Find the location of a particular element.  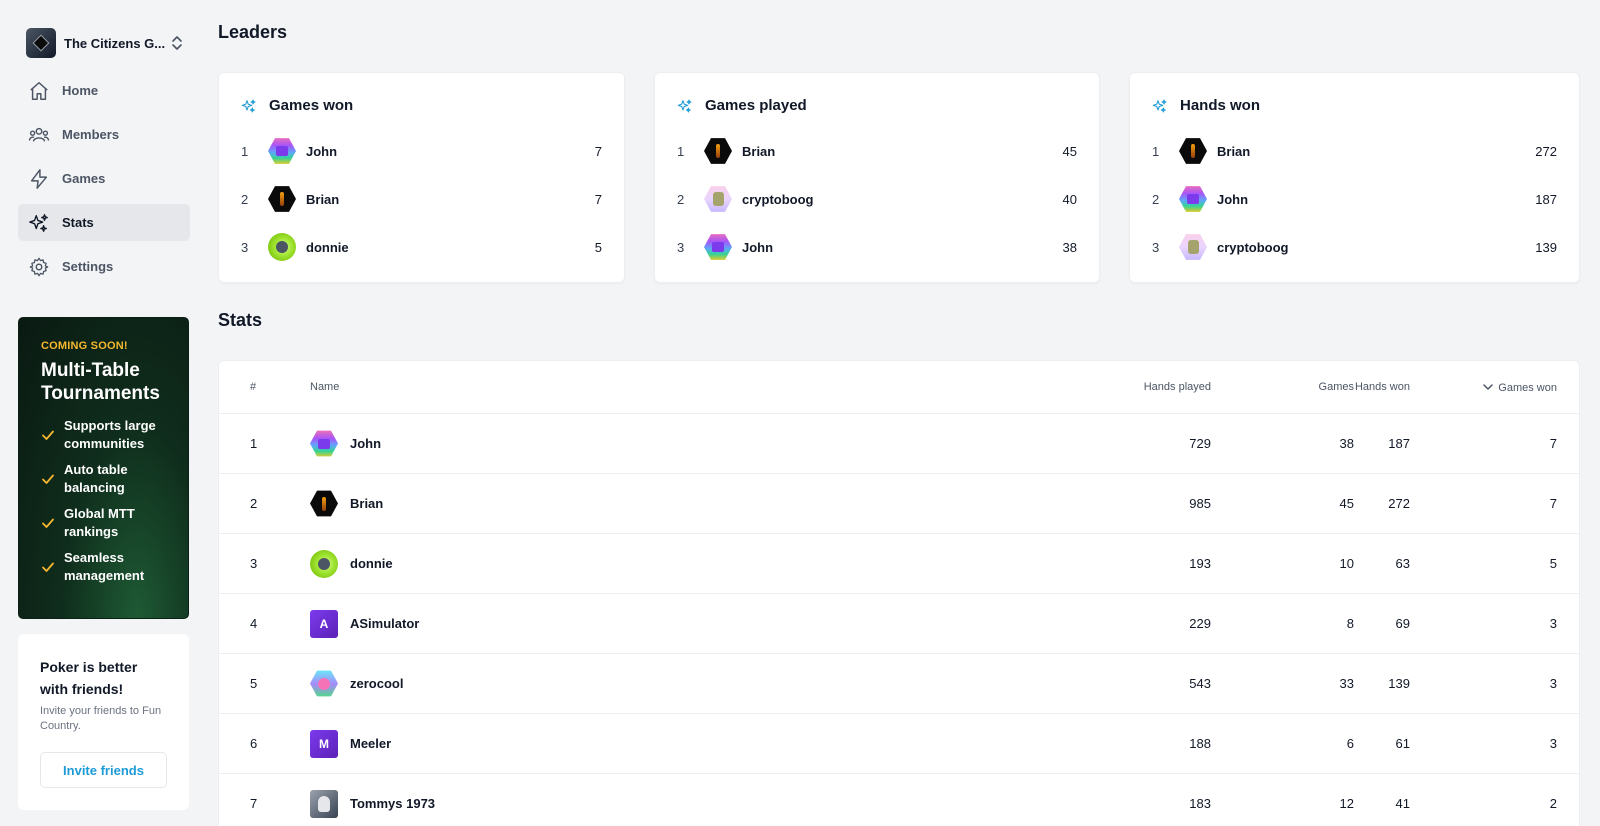

row-hands-won: 69 is located at coordinates (1402, 623).